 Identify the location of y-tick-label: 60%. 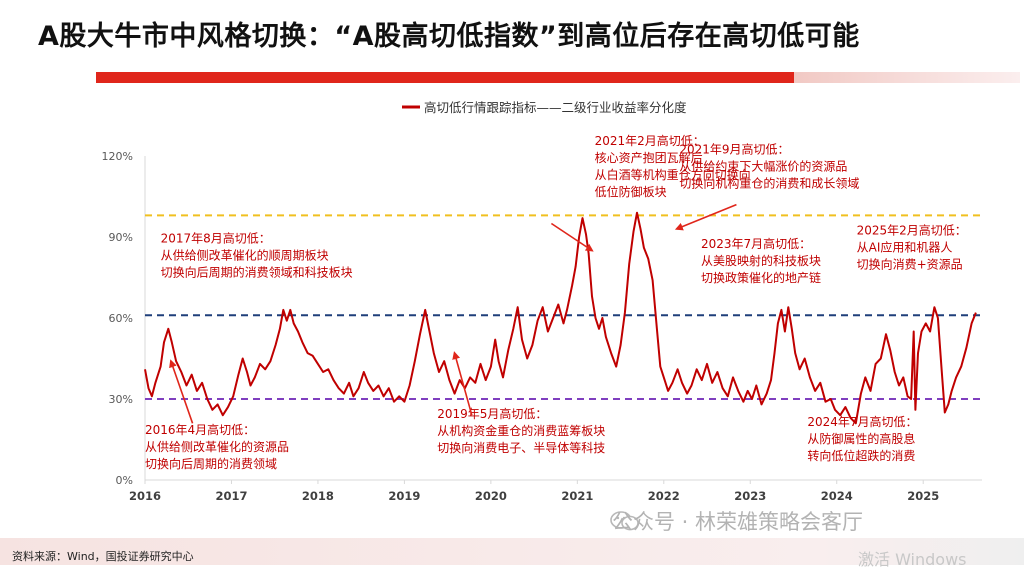
(121, 318).